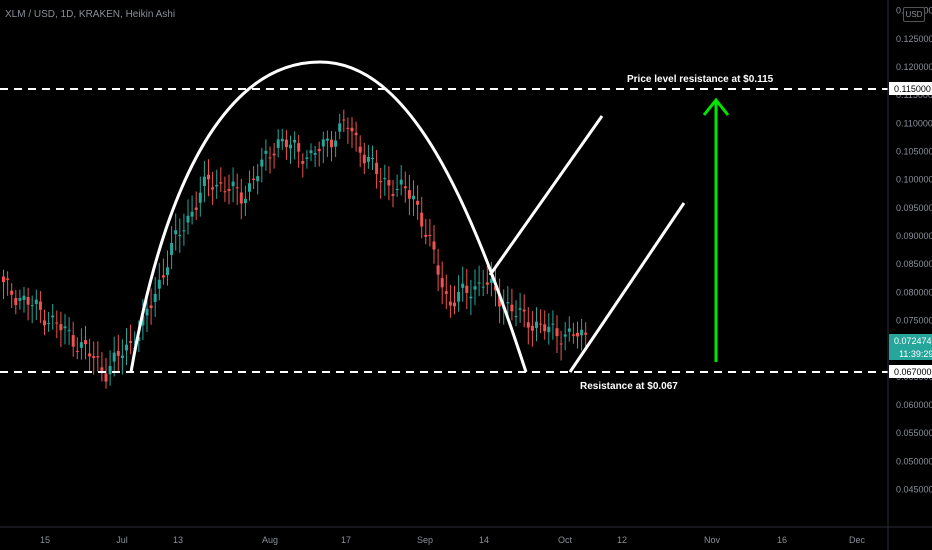  I want to click on countdown-tag: 11:39:29, so click(910, 353).